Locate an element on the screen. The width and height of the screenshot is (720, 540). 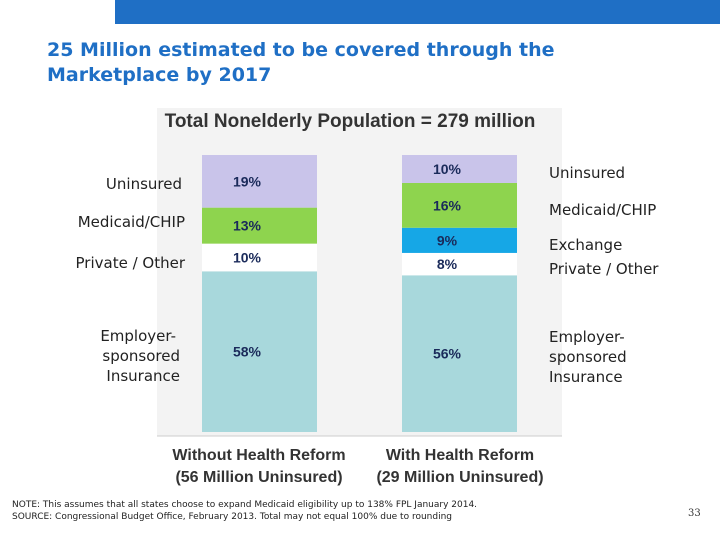
page-number: 33 is located at coordinates (694, 513).